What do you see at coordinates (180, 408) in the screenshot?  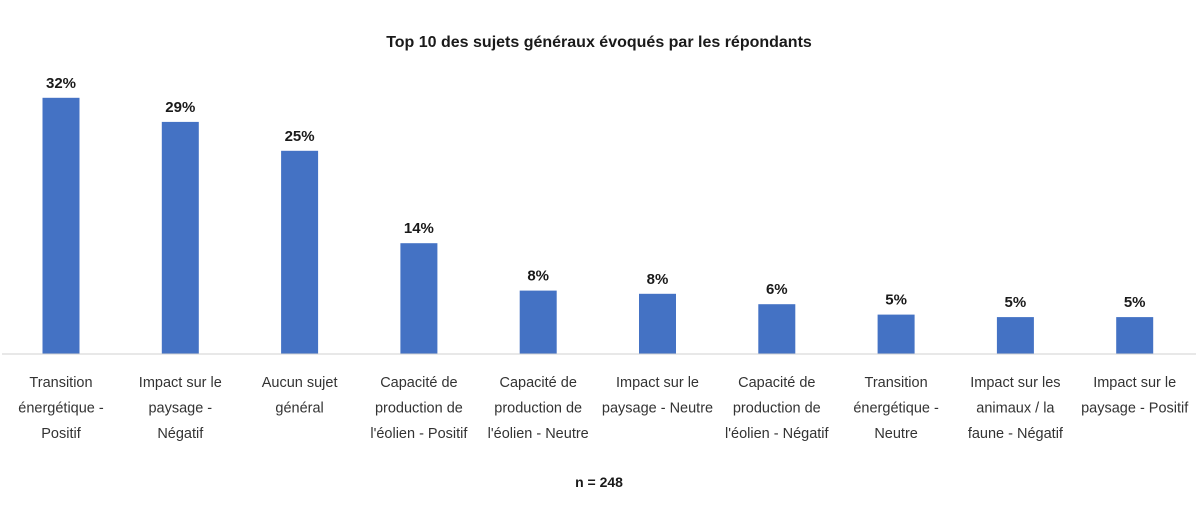 I see `category-label-2: Impact sur le paysage -Négatif` at bounding box center [180, 408].